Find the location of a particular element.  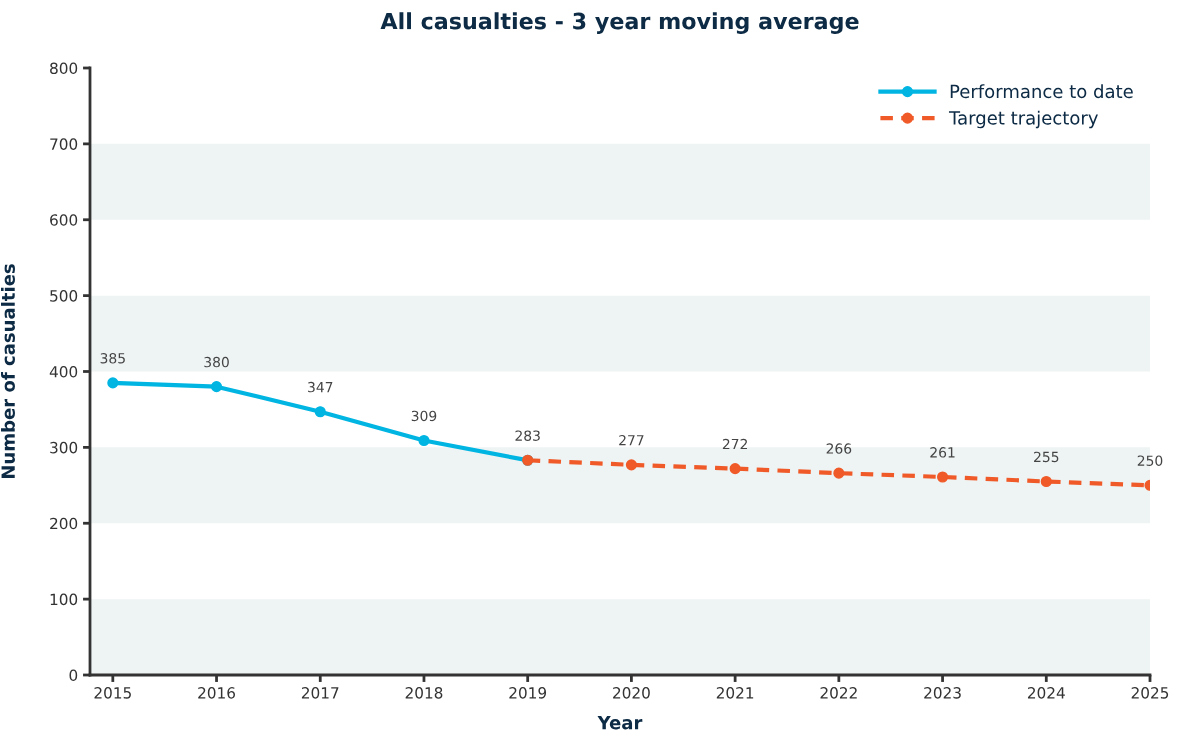

data-label: 347 is located at coordinates (320, 387).